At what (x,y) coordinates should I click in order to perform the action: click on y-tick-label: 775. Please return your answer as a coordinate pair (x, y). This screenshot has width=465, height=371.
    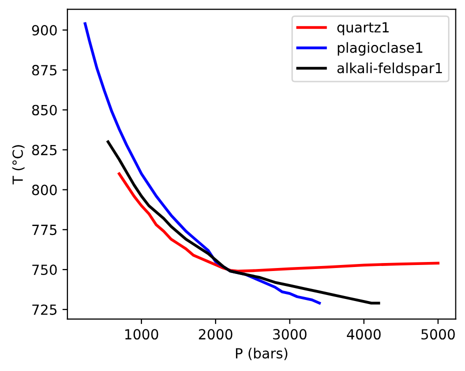
    Looking at the image, I should click on (44, 230).